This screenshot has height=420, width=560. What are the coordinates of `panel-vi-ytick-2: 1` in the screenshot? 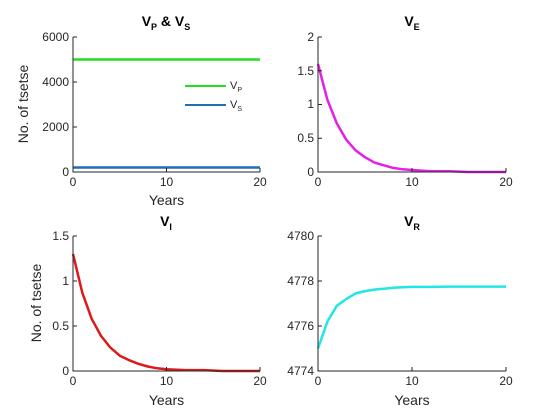 It's located at (65, 281).